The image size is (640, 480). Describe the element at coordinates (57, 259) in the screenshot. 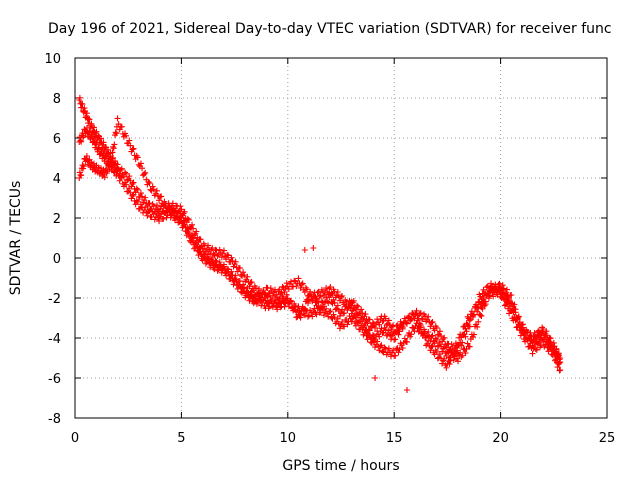

I see `y-tick-label: 0` at that location.